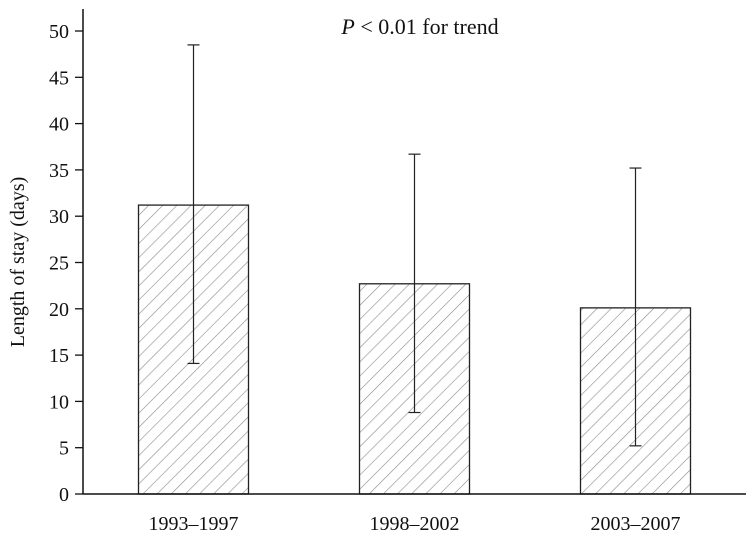 This screenshot has width=756, height=542. I want to click on trend-annotation: P < 0.01 for trend, so click(419, 26).